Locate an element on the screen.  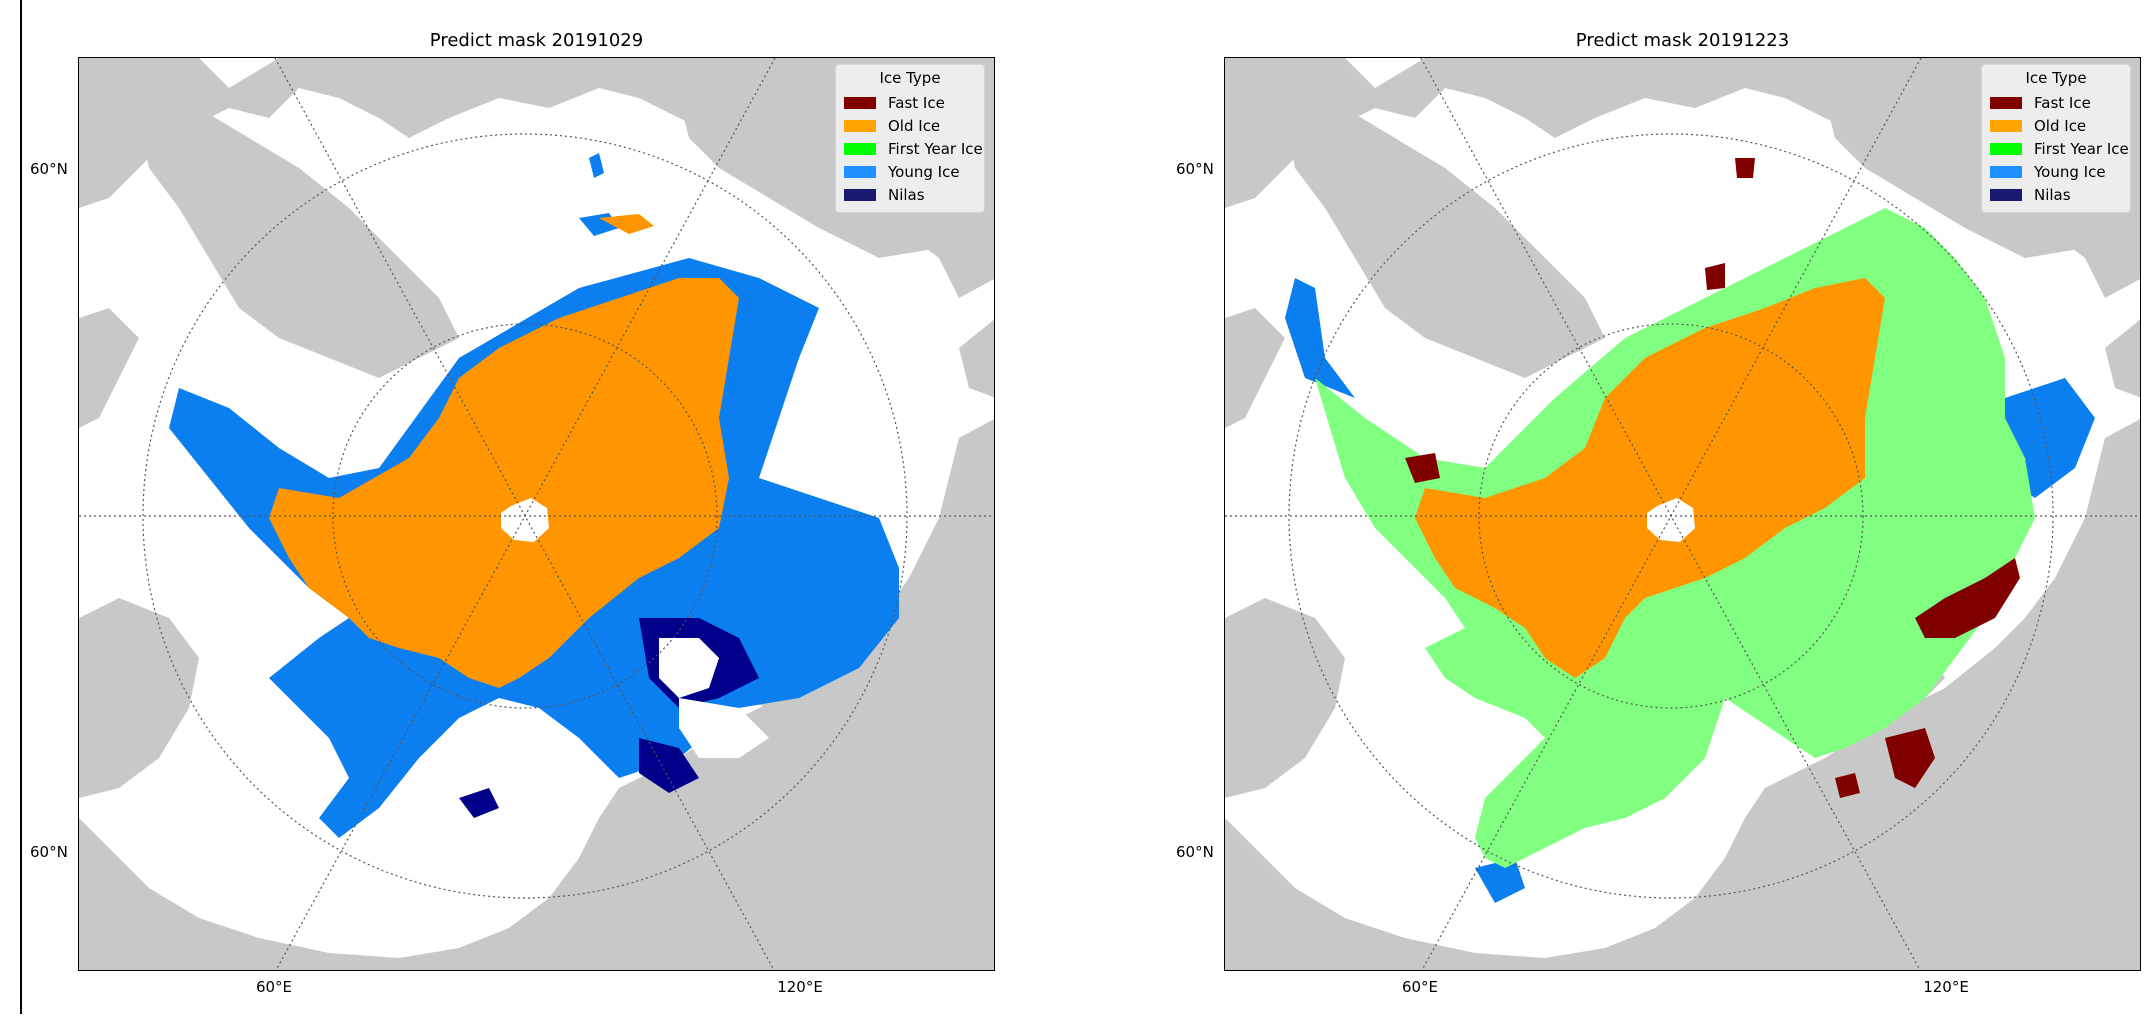
panel-title: Predict mask 20191223 is located at coordinates (1682, 40).